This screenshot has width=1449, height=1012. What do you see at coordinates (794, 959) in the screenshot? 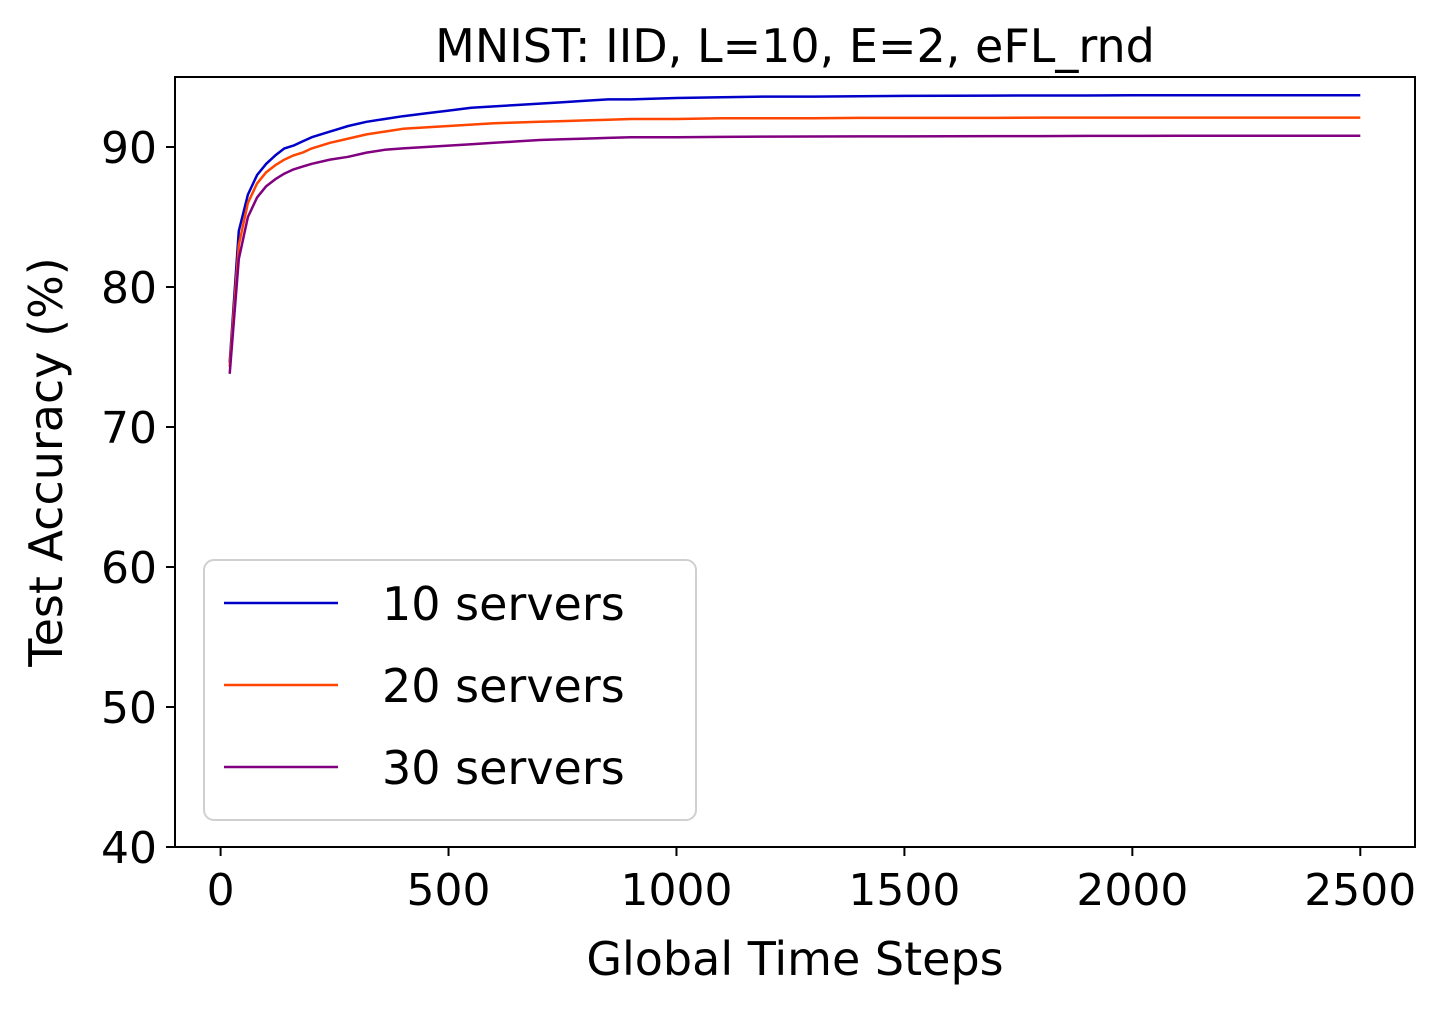
I see `x-axis-label: Global Time Steps` at bounding box center [794, 959].